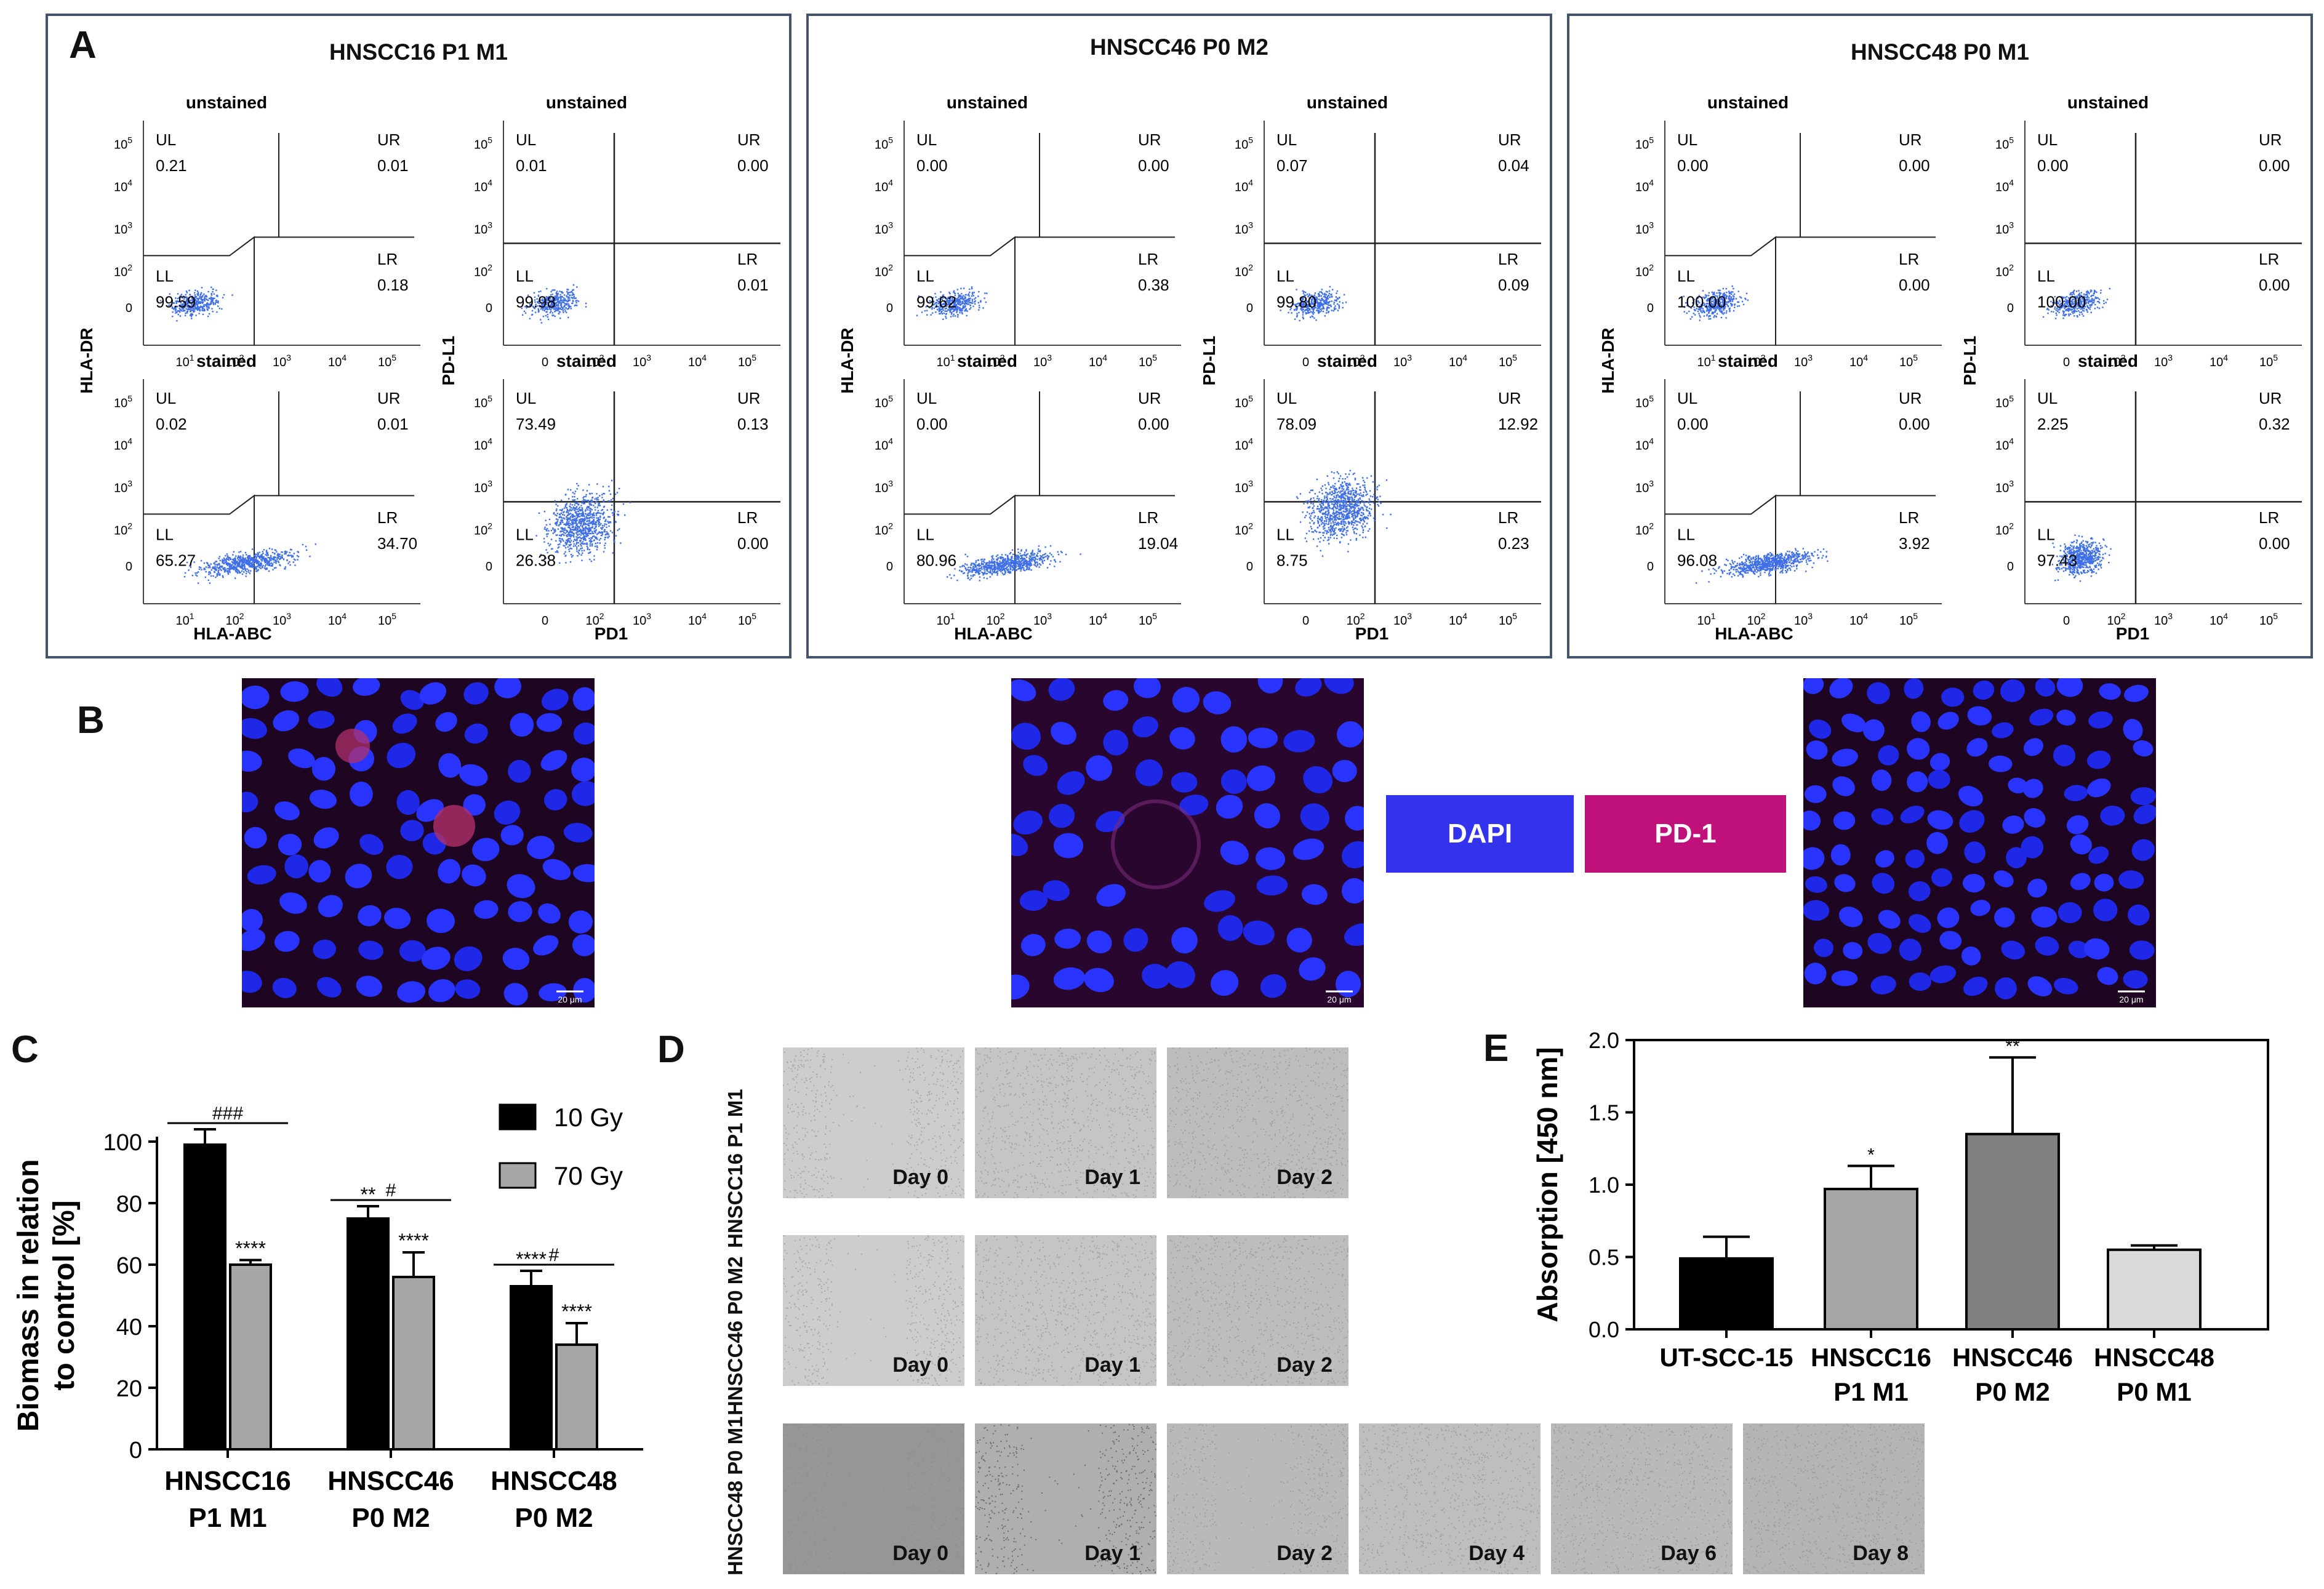 This screenshot has width=2324, height=1589. I want to click on quadrant-value-ll: 80.96, so click(936, 561).